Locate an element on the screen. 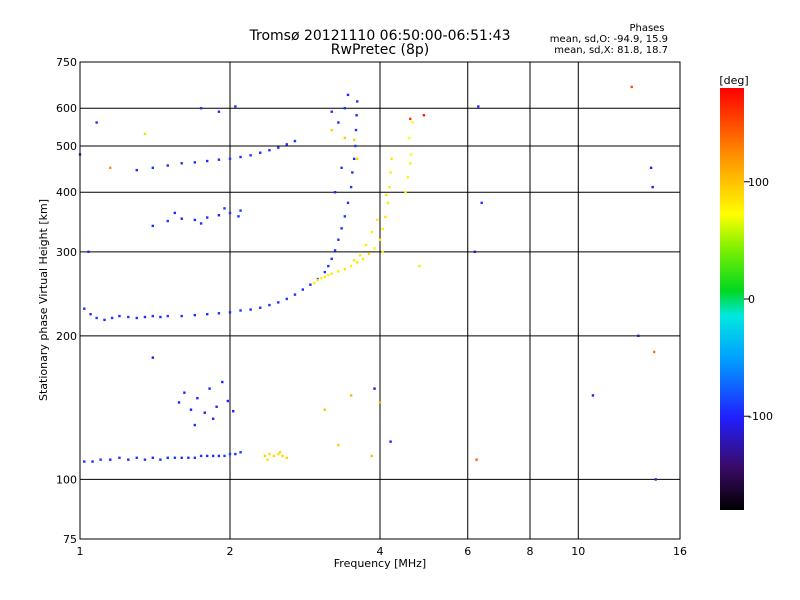 The height and width of the screenshot is (600, 800). x-tick-label: 8 is located at coordinates (530, 551).